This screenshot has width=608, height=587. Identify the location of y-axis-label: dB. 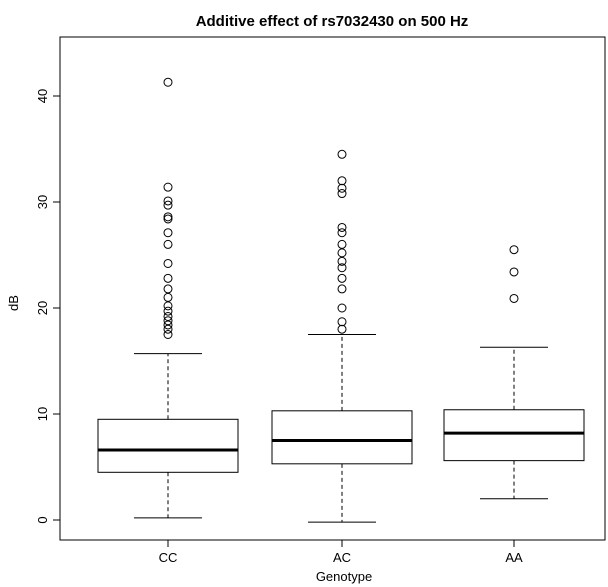
(13, 303).